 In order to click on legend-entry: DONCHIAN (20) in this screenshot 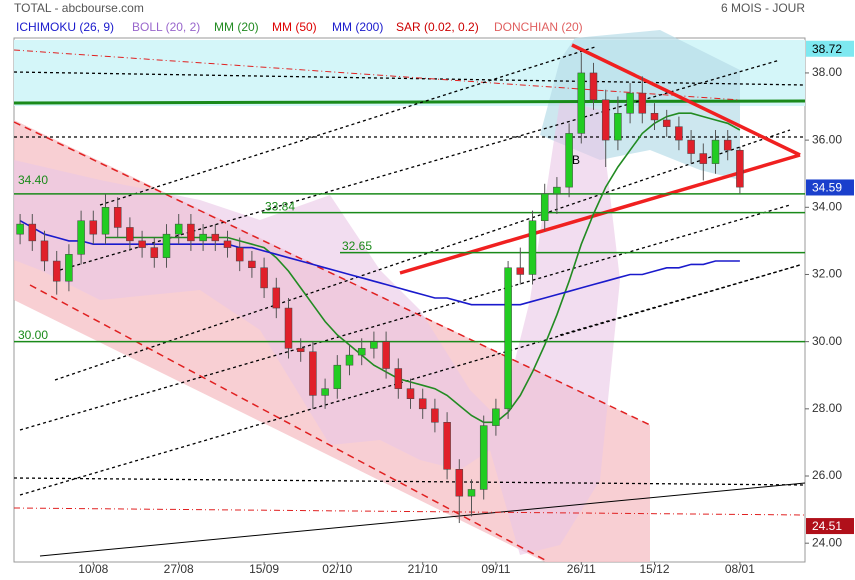, I will do `click(538, 27)`.